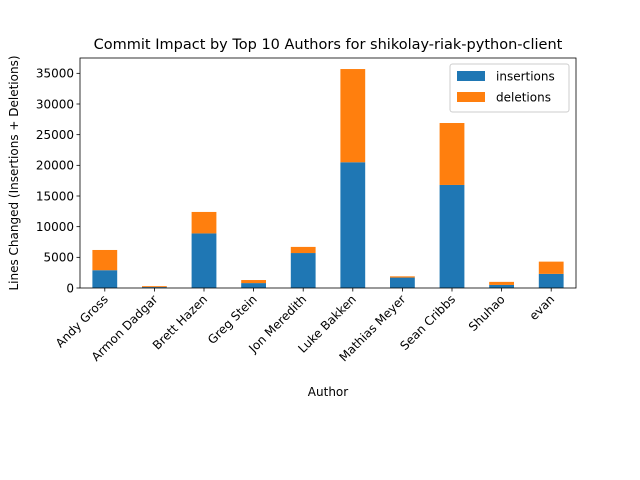 The height and width of the screenshot is (480, 640). What do you see at coordinates (55, 135) in the screenshot?
I see `y-tick-label: 25000` at bounding box center [55, 135].